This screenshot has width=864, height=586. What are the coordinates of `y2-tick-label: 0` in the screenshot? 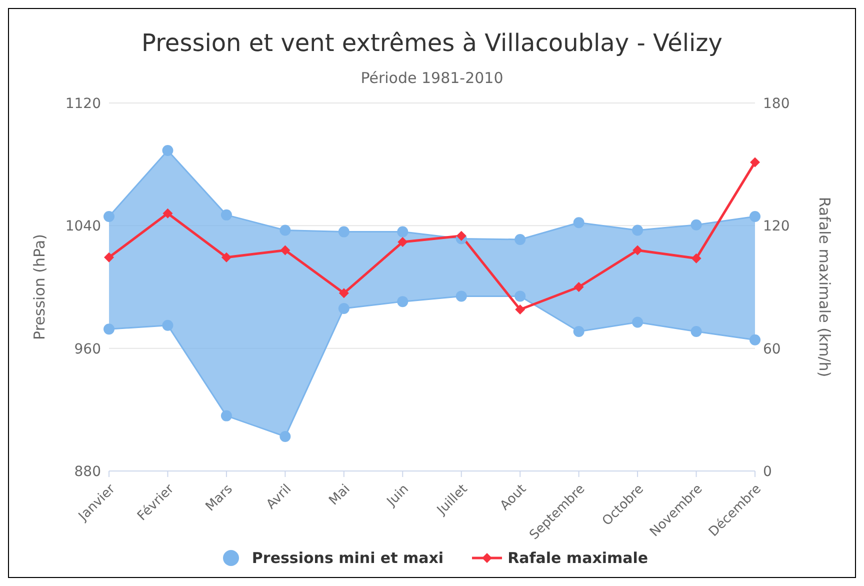 It's located at (767, 472).